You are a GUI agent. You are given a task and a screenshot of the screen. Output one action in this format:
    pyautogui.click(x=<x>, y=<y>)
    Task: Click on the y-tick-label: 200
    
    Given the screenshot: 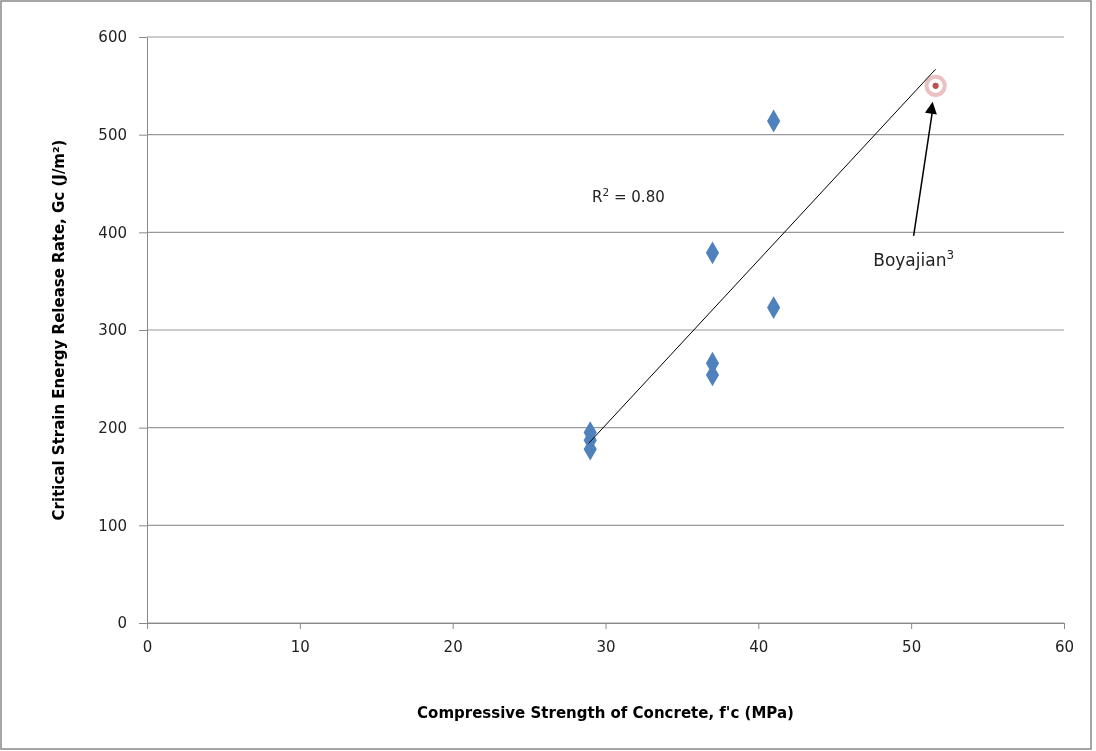 What is the action you would take?
    pyautogui.click(x=112, y=427)
    